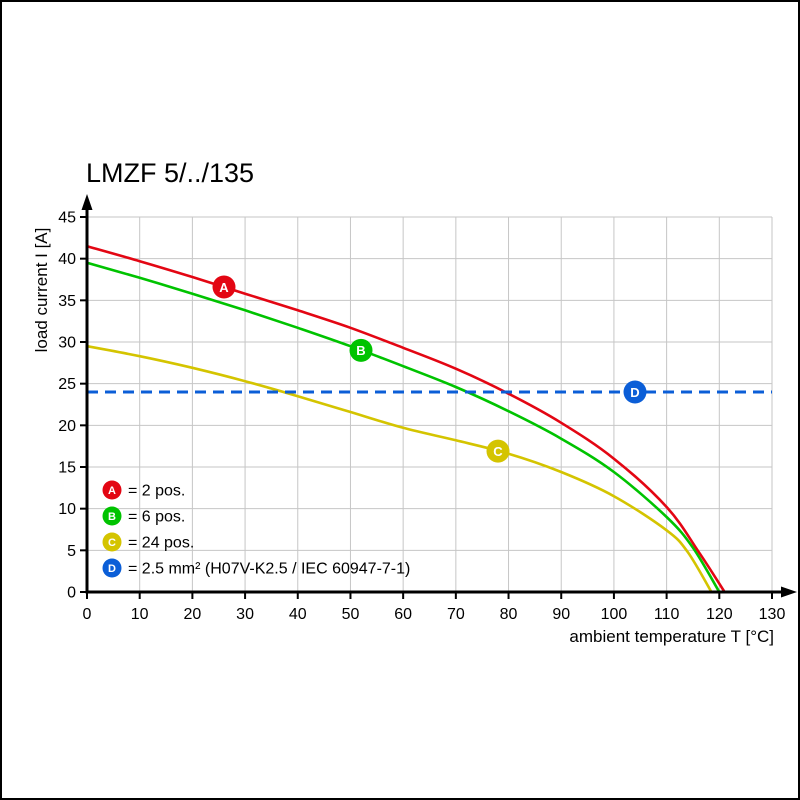 Image resolution: width=800 pixels, height=800 pixels. I want to click on legend-letter: D, so click(112, 569).